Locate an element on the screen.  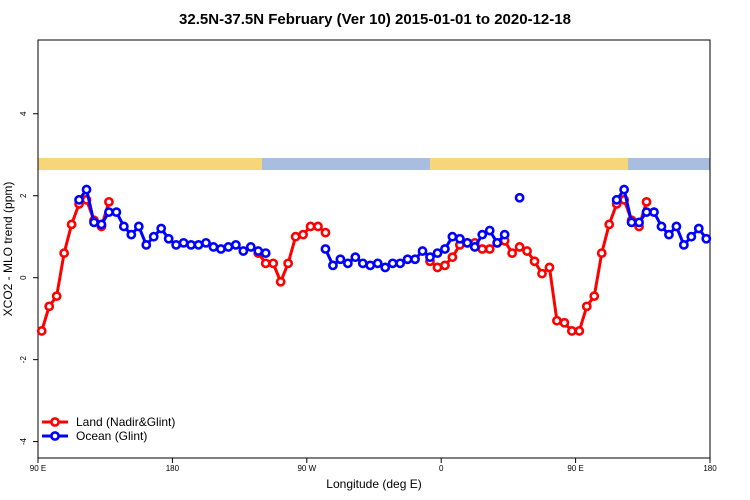
y-tick-label: 0 is located at coordinates (23, 277).